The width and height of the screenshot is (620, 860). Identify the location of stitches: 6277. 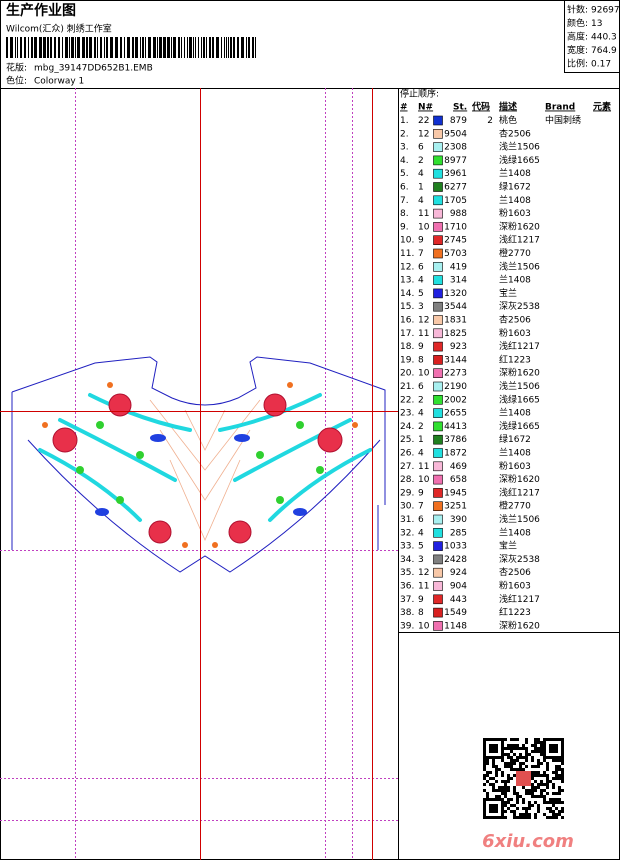
(455, 188).